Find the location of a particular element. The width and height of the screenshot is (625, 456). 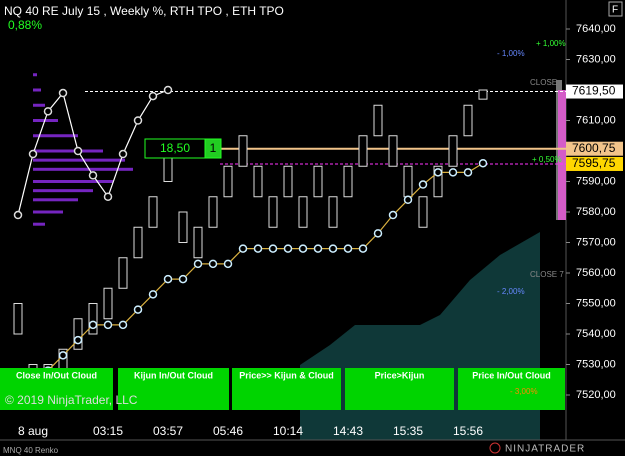

y-tick-label: 7530,00 is located at coordinates (596, 364).